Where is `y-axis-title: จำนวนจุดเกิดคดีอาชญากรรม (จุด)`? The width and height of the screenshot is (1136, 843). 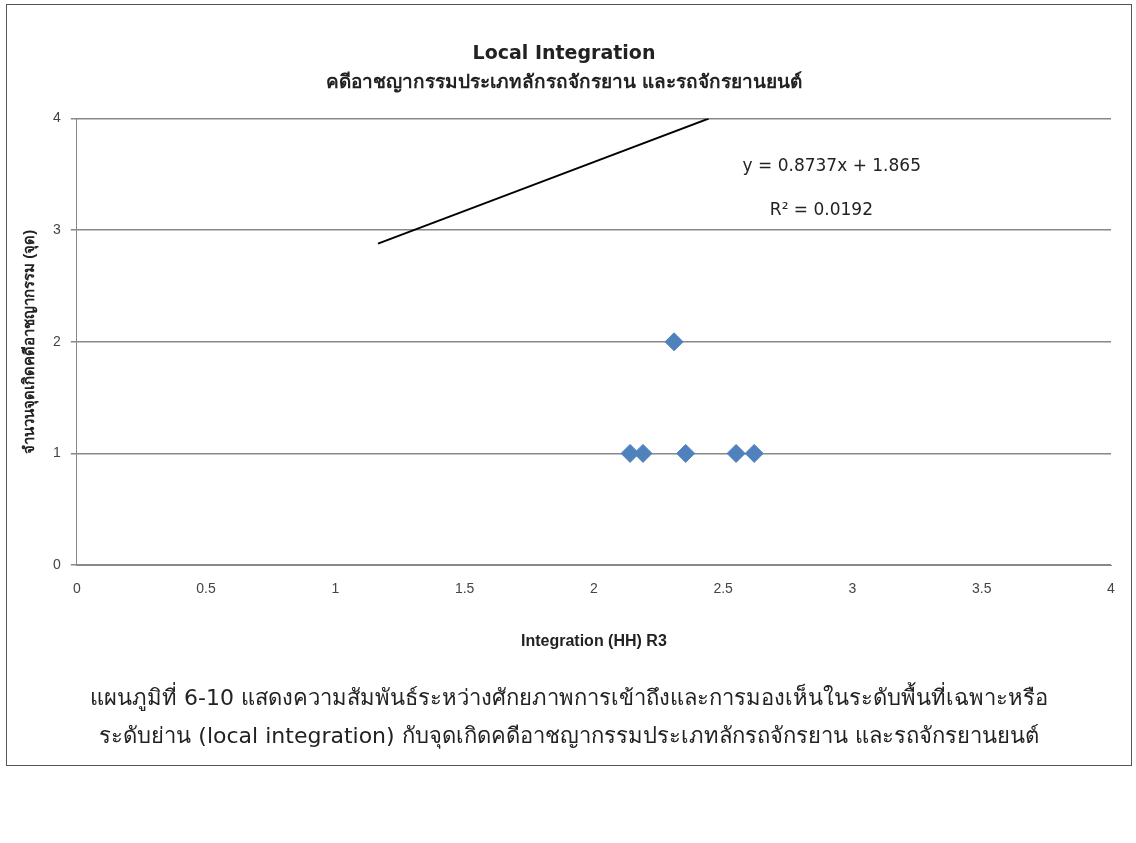
y-axis-title: จำนวนจุดเกิดคดีอาชญากรรม (จุด) is located at coordinates (30, 341).